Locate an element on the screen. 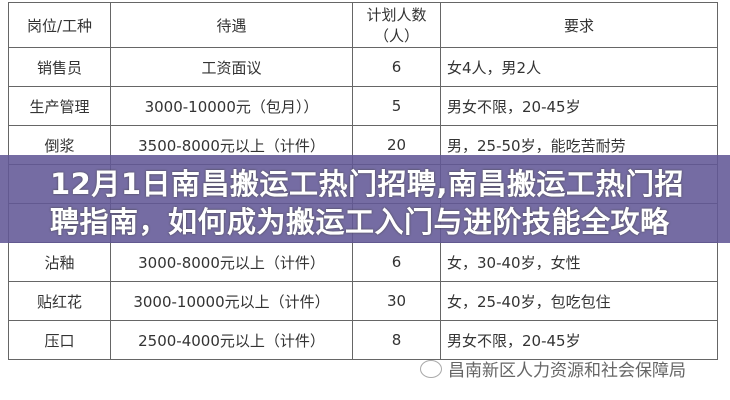 This screenshot has width=730, height=400. header-cell: 要求 is located at coordinates (579, 25).